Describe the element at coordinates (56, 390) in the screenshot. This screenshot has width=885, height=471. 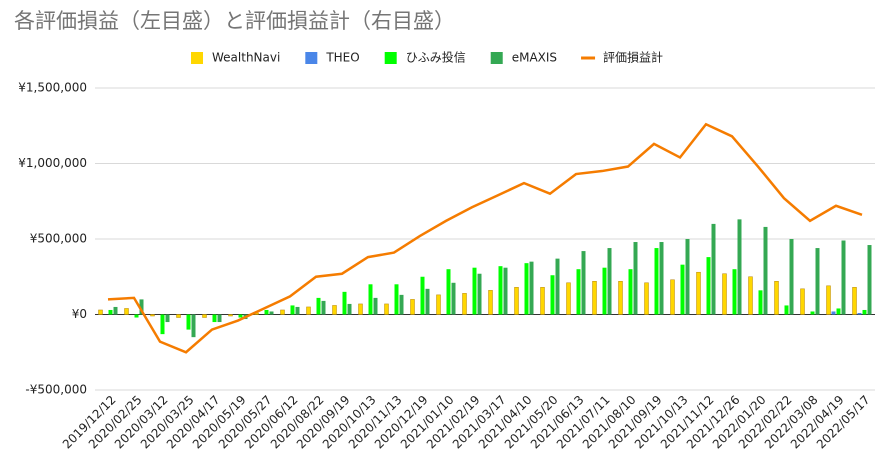
I see `y-tick-label: -¥500,000` at that location.